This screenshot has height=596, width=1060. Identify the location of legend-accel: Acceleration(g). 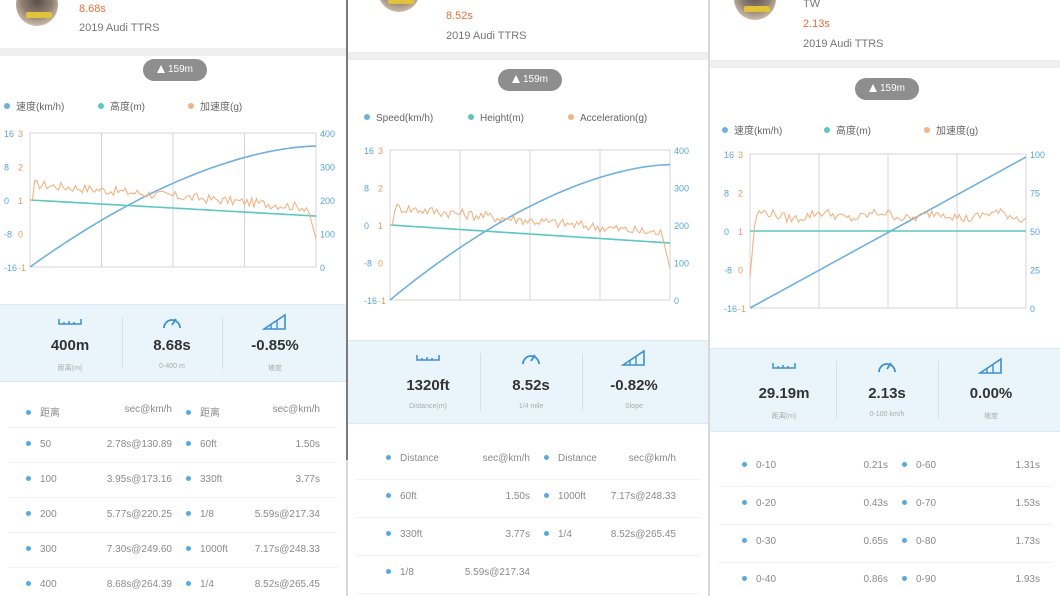
(607, 118).